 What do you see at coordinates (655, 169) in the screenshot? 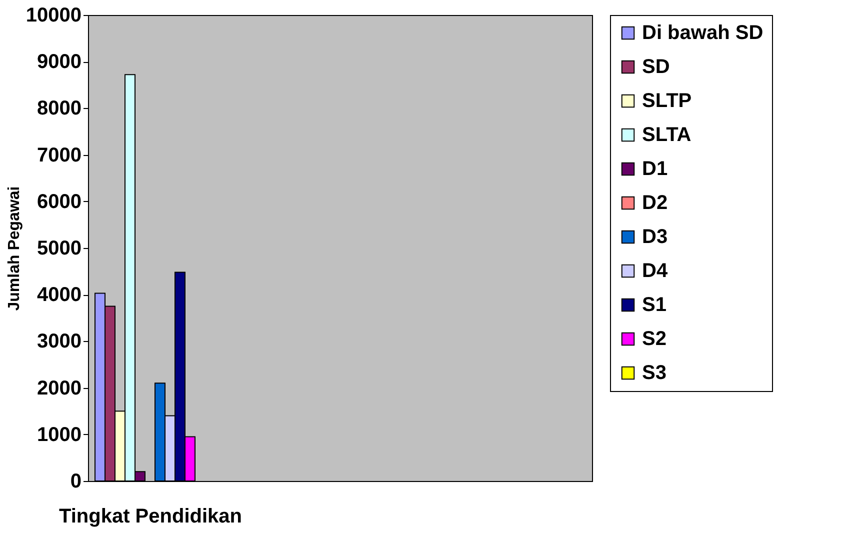
I see `legend-label: D1` at bounding box center [655, 169].